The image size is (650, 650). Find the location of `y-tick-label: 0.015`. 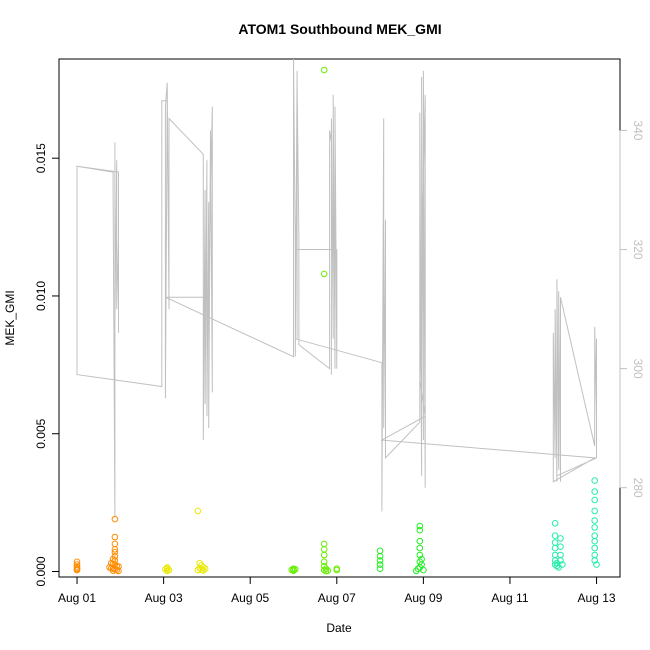

y-tick-label: 0.015 is located at coordinates (41, 158).